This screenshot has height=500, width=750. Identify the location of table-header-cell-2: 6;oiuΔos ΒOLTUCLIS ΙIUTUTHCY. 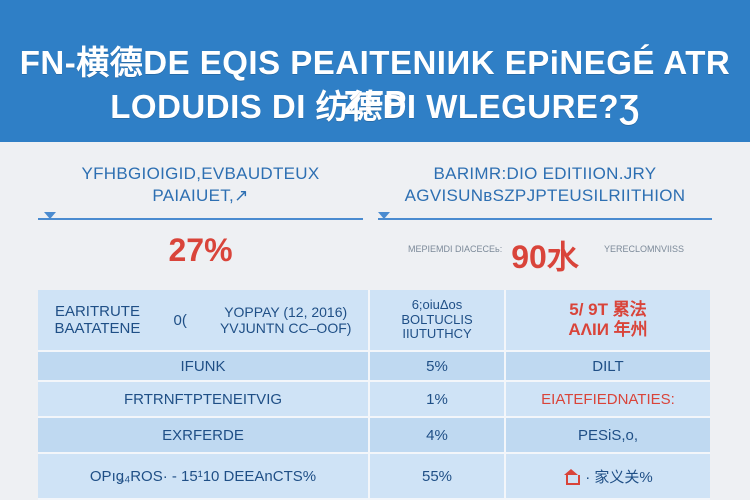
(436, 320).